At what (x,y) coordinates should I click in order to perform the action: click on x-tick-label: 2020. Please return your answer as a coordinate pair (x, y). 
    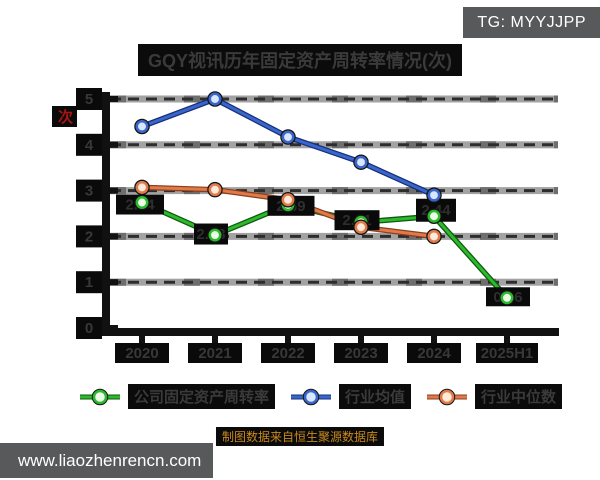
    Looking at the image, I should click on (141, 353).